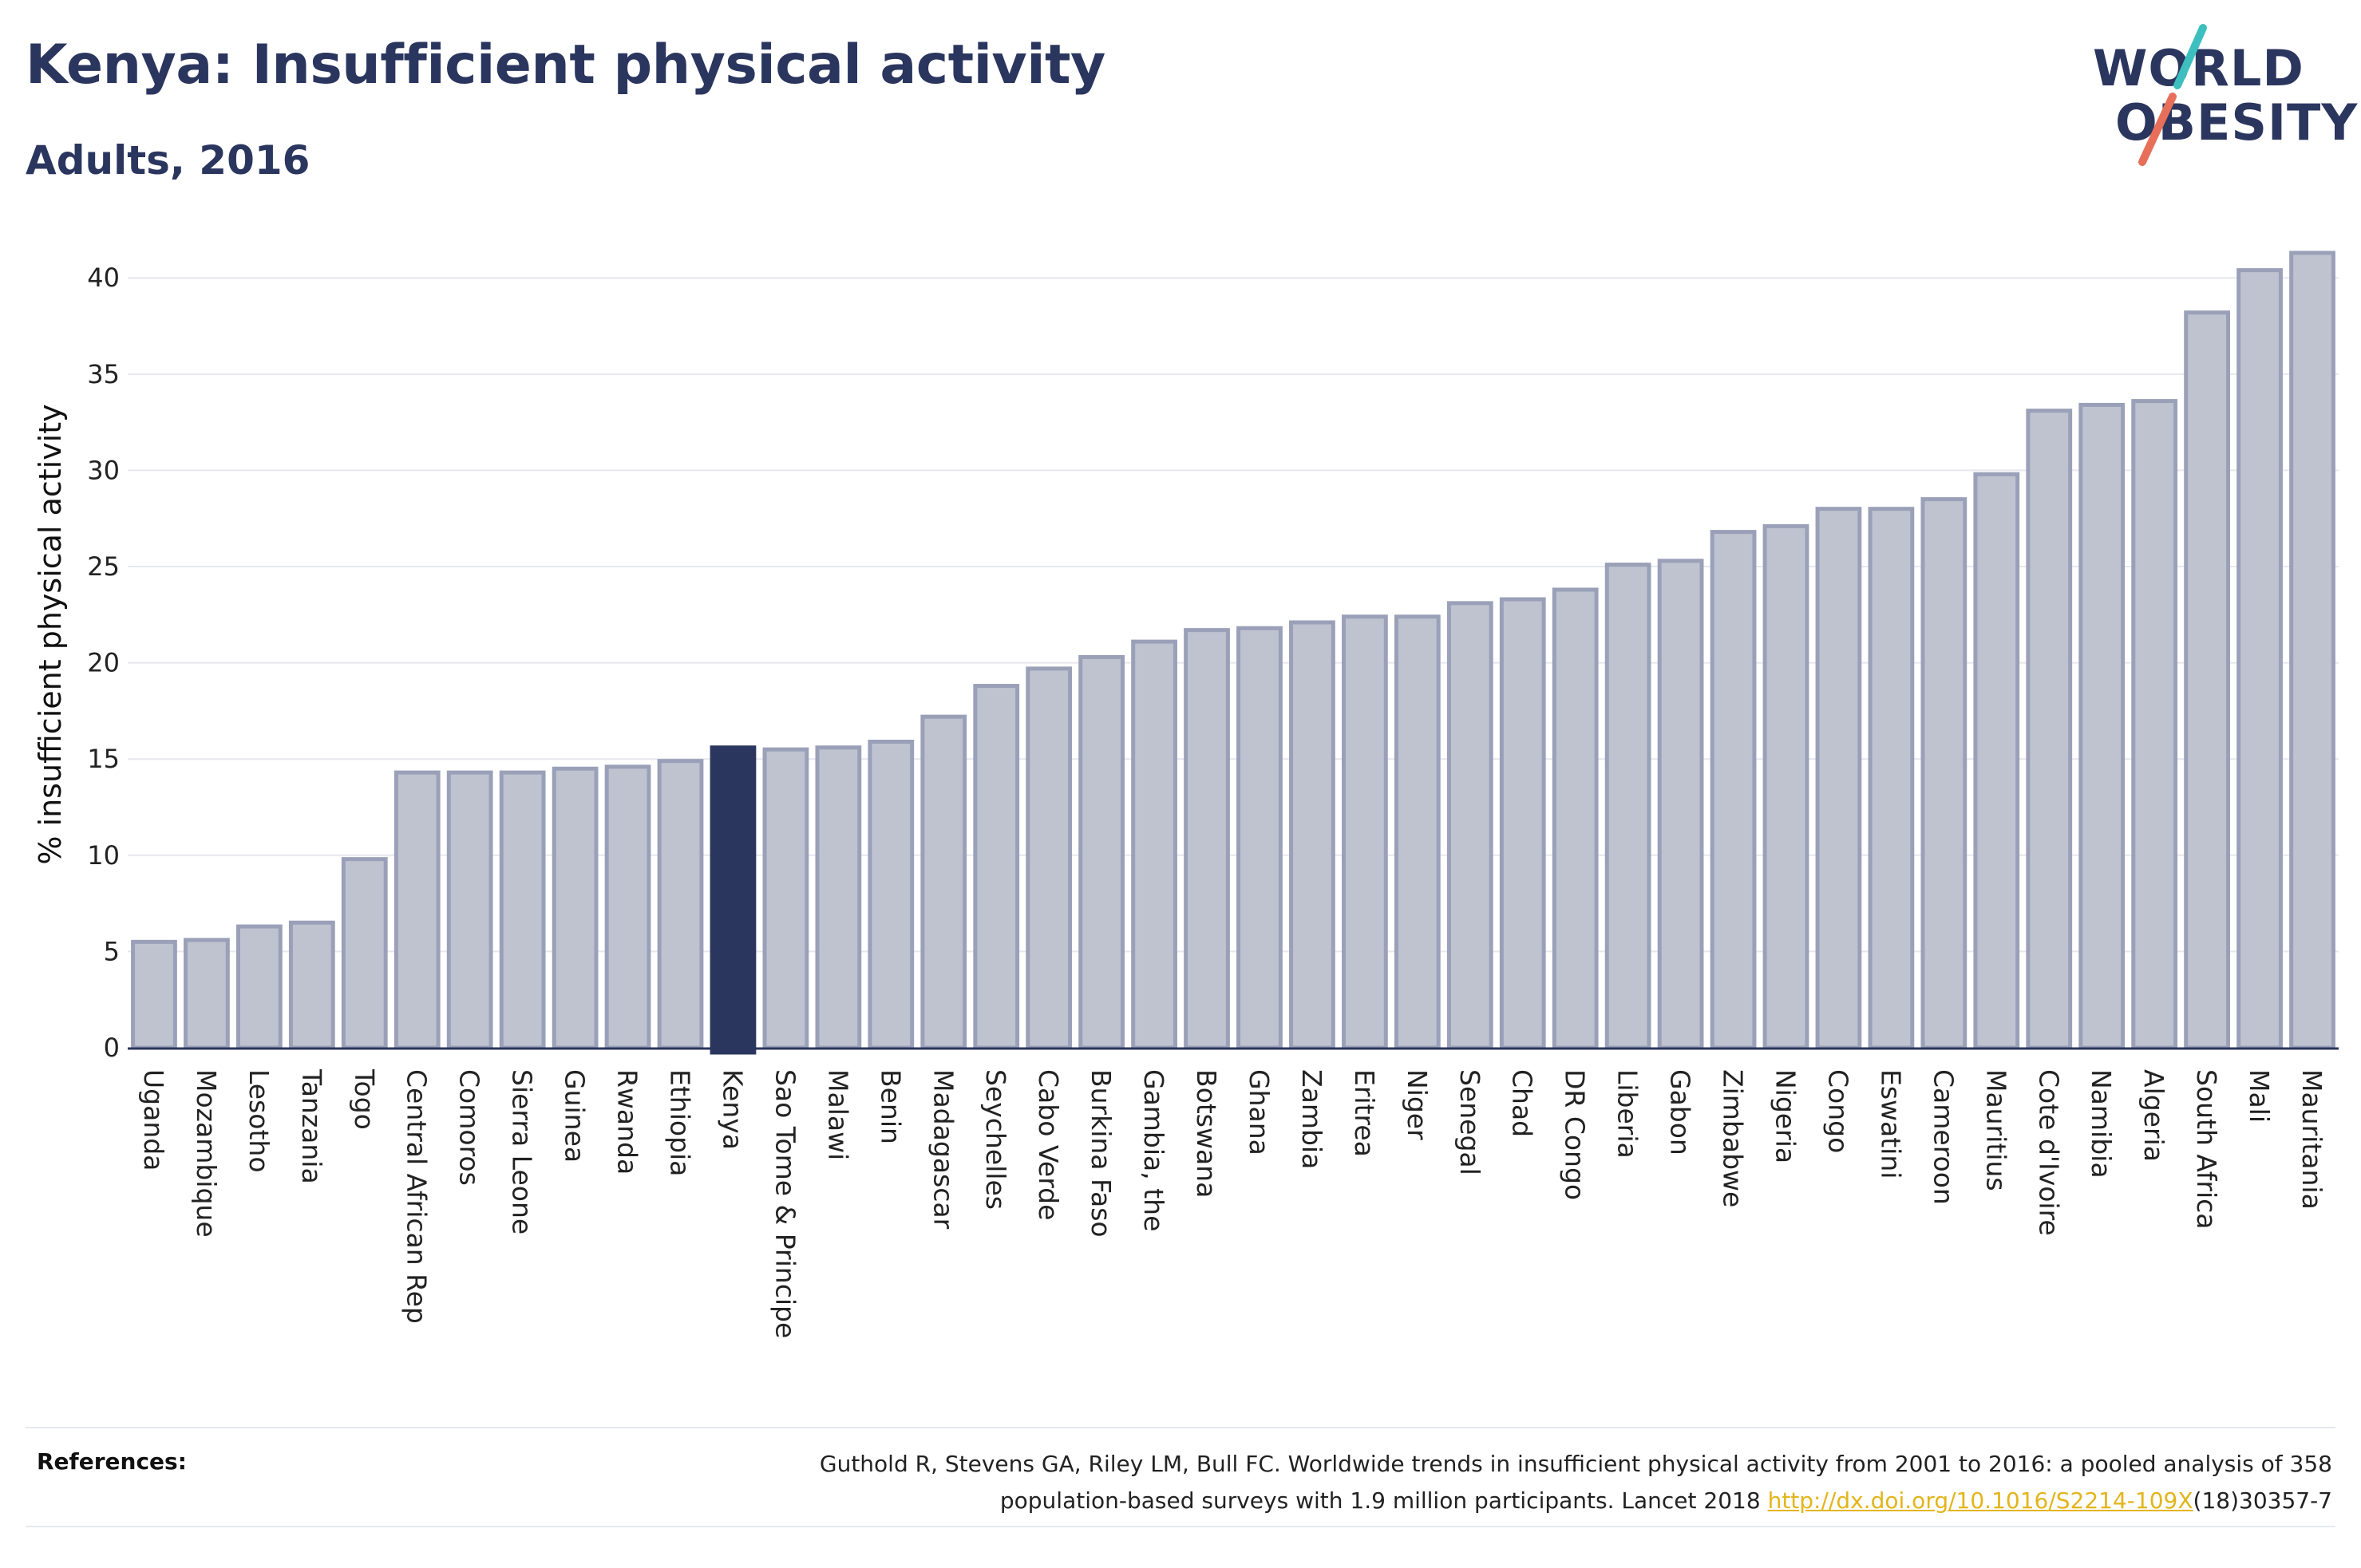 This screenshot has height=1568, width=2361. I want to click on bar-rwanda, so click(627, 907).